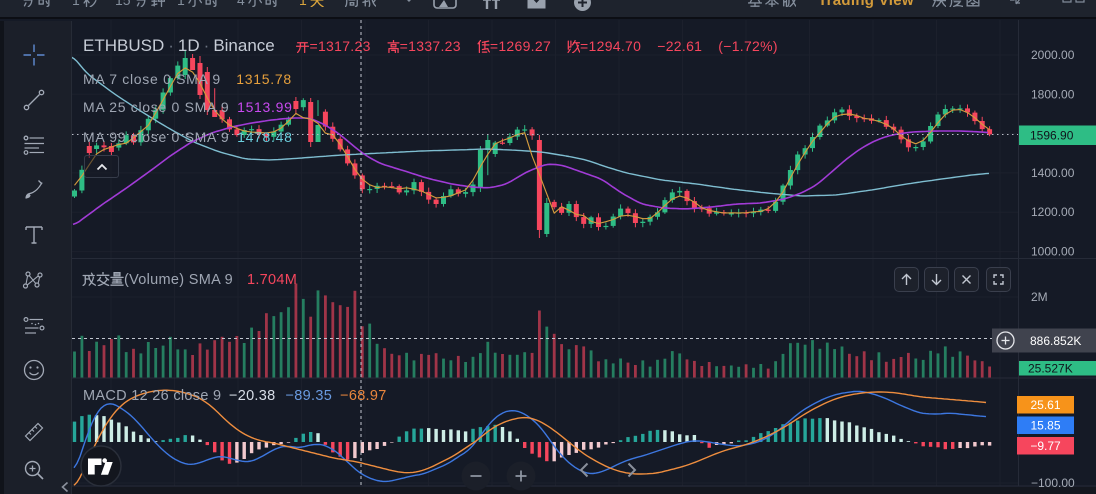 Image resolution: width=1096 pixels, height=494 pixels. Describe the element at coordinates (1053, 173) in the screenshot. I see `svg-text: 1400.00` at that location.